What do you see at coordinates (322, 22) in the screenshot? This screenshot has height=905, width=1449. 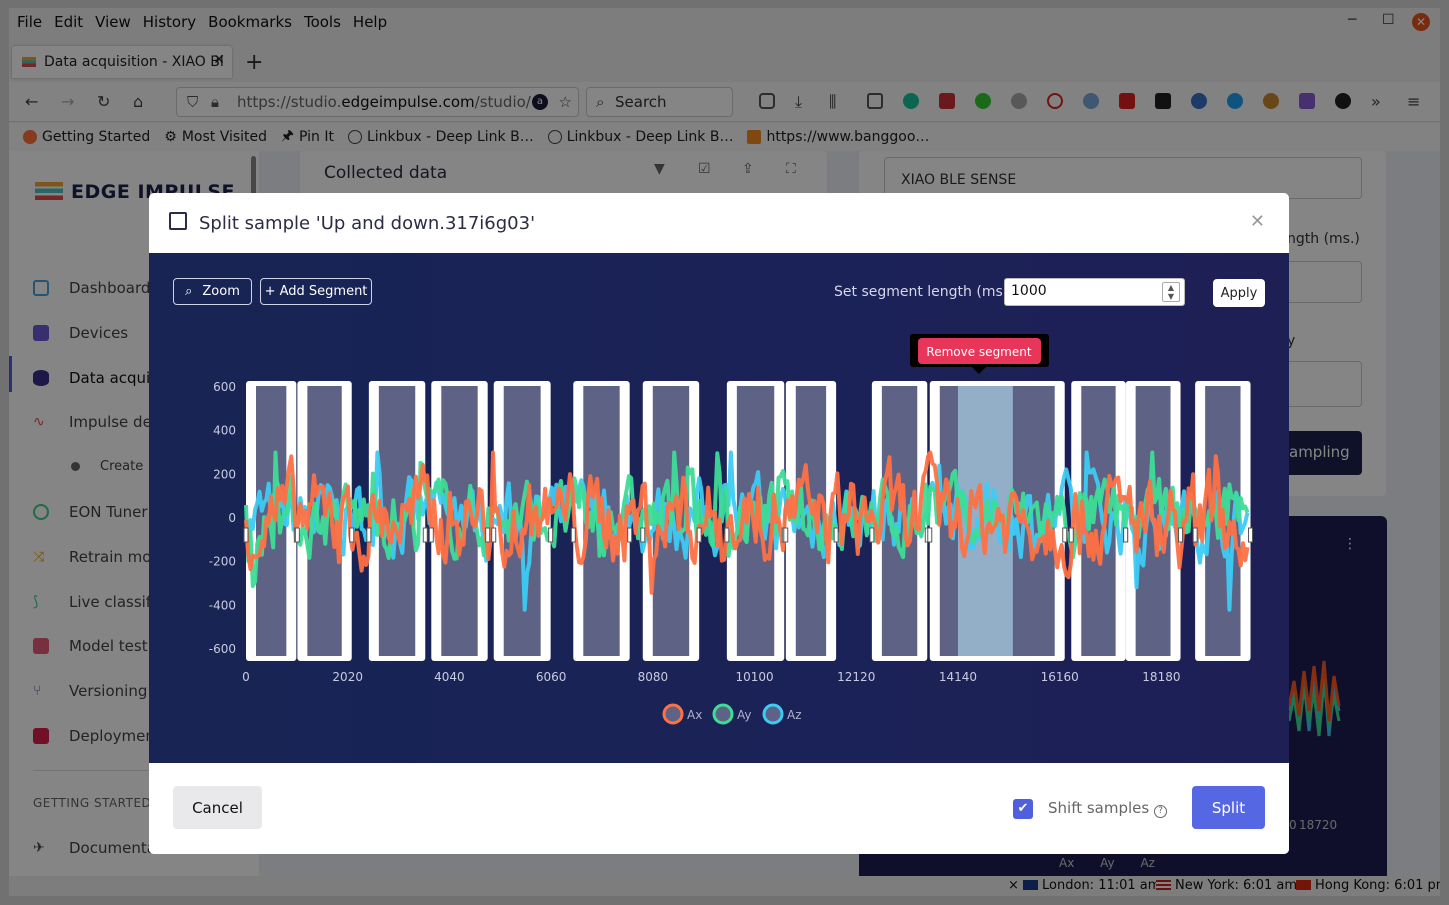 I see `menu-tools: Tools` at bounding box center [322, 22].